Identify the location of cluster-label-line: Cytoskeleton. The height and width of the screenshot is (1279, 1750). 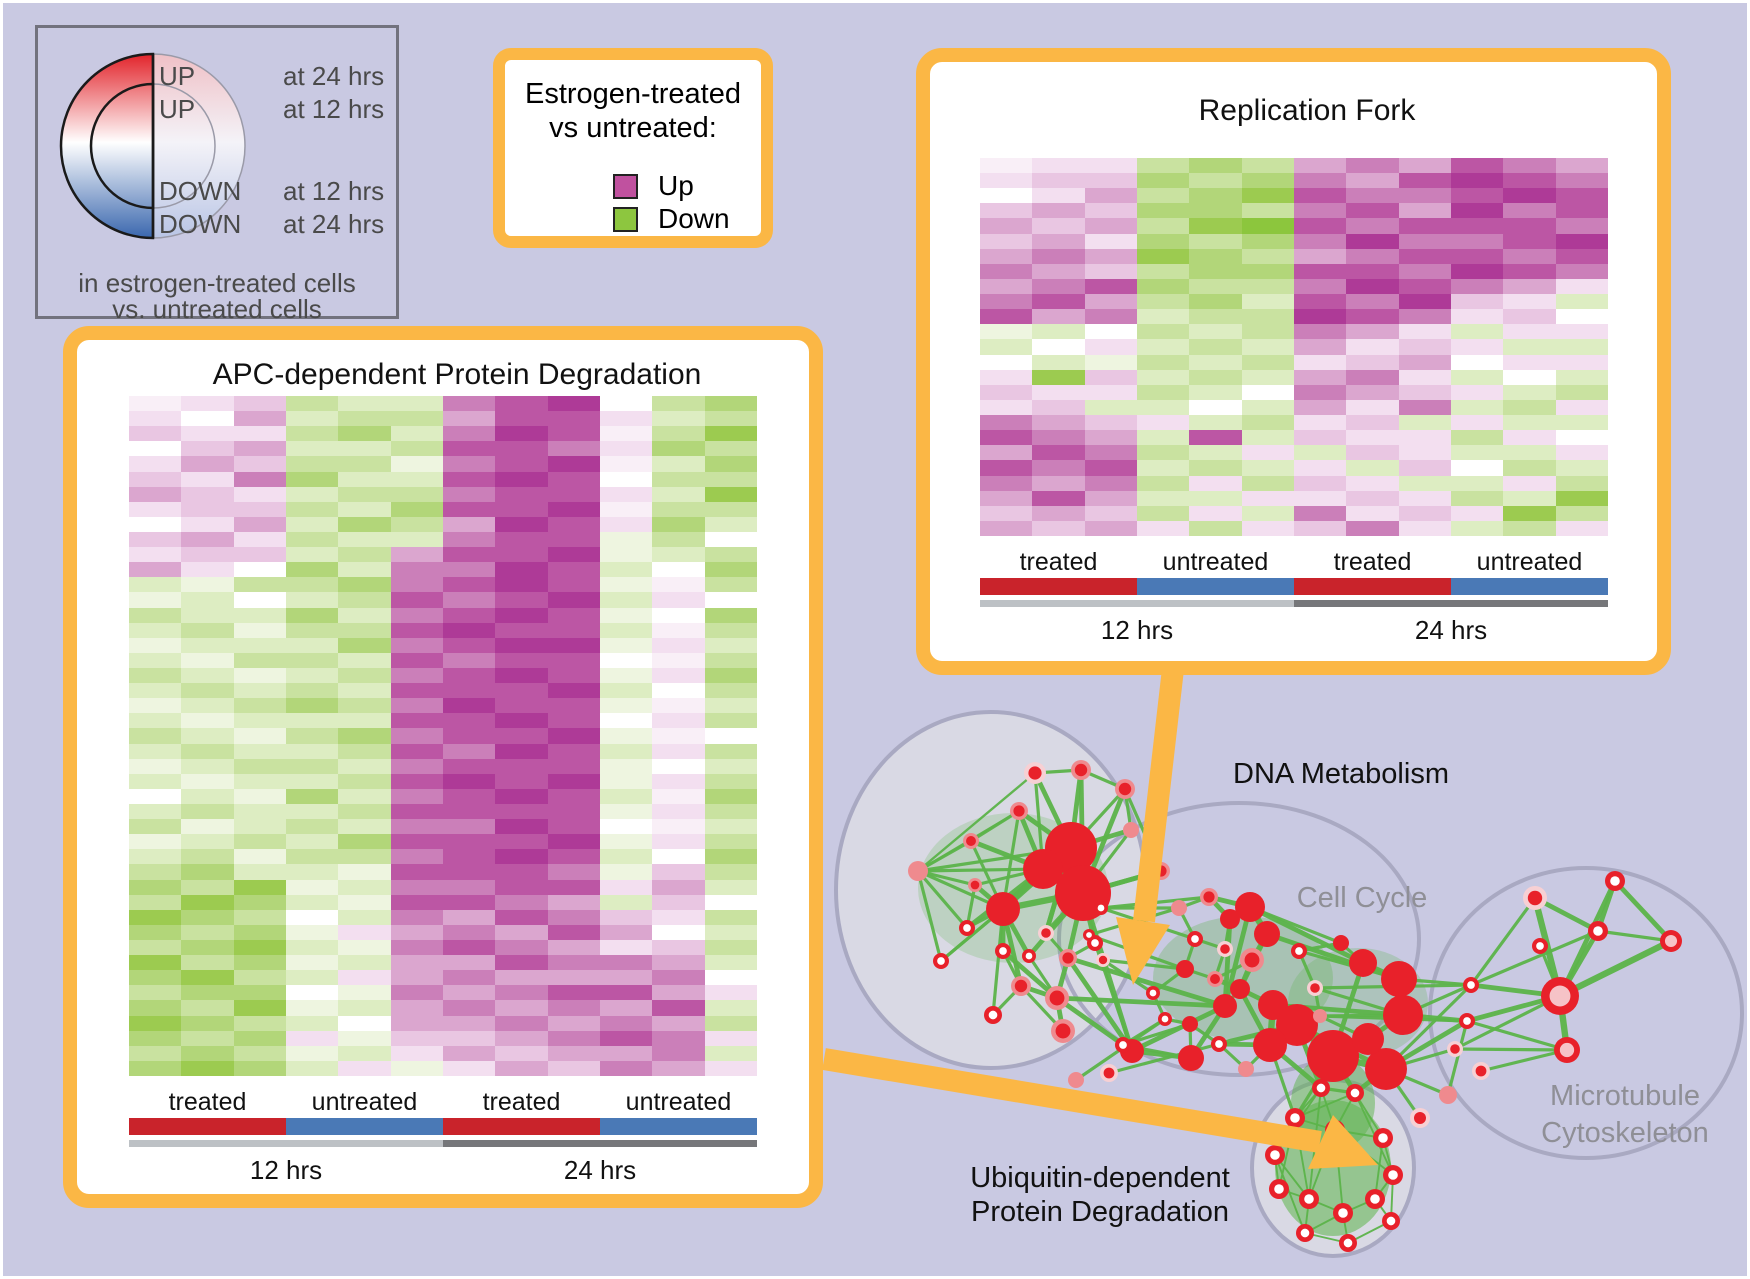
(1625, 1133).